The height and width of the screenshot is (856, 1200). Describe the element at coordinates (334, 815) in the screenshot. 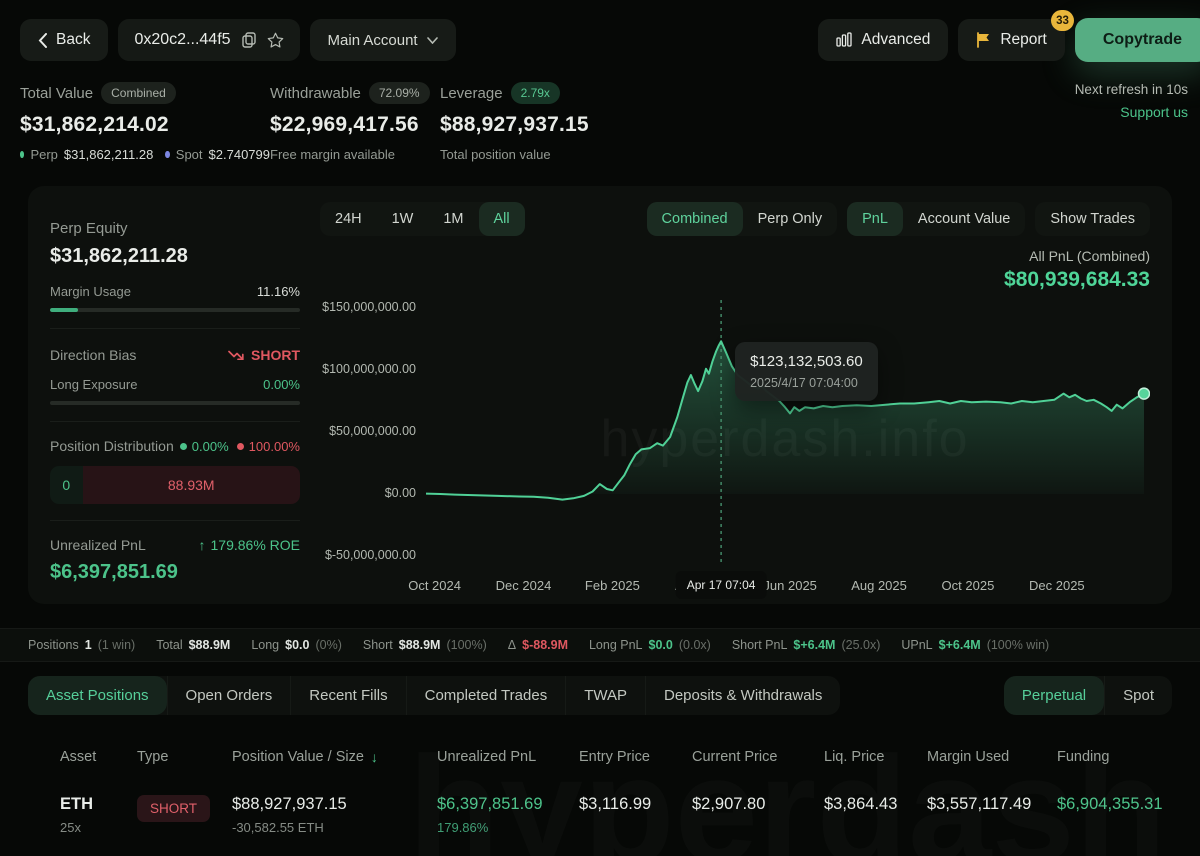

I see `position-value-cell: $88,927,937.15 -30,582.55 ETH` at that location.